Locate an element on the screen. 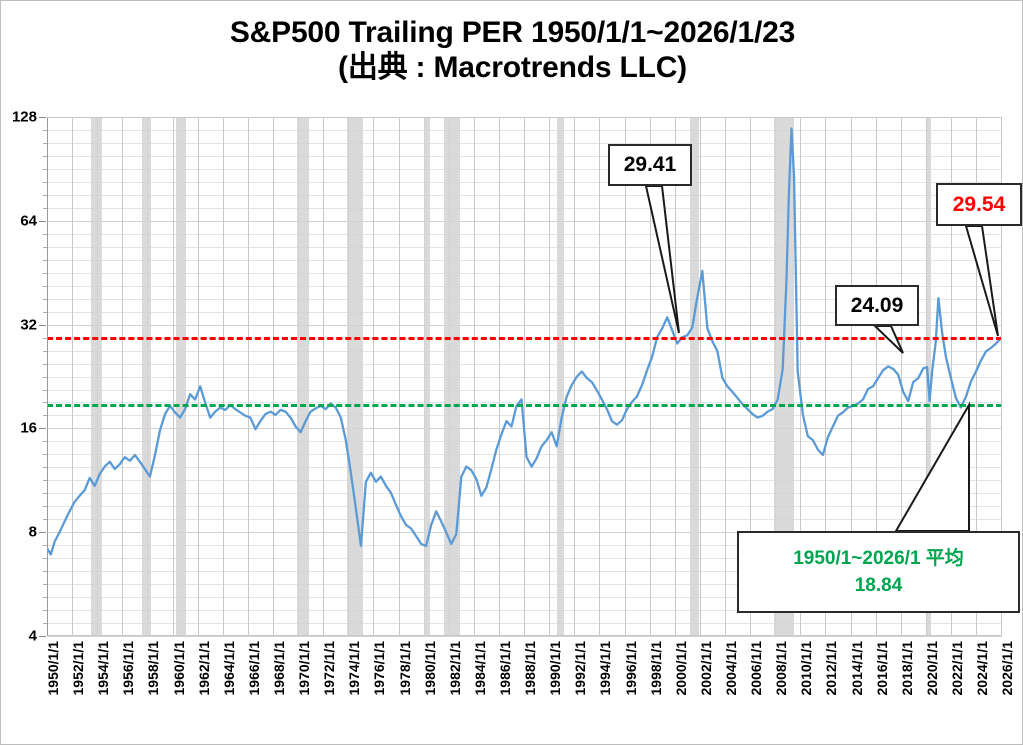 This screenshot has width=1023, height=746. page-title: S&P500 Trailing PER 1950/1/1~2026/1/23 is located at coordinates (512, 32).